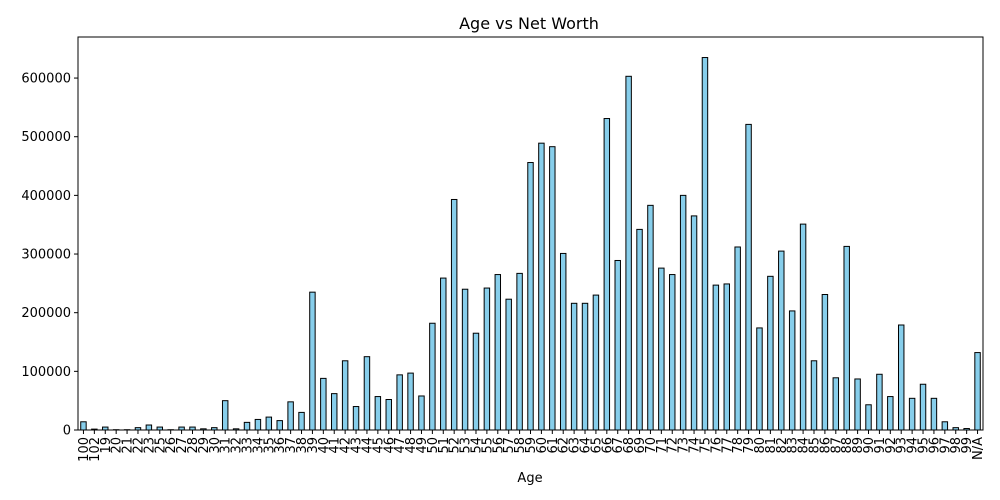 The width and height of the screenshot is (1000, 500). What do you see at coordinates (913, 445) in the screenshot?
I see `x-tick-label: 94` at bounding box center [913, 445].